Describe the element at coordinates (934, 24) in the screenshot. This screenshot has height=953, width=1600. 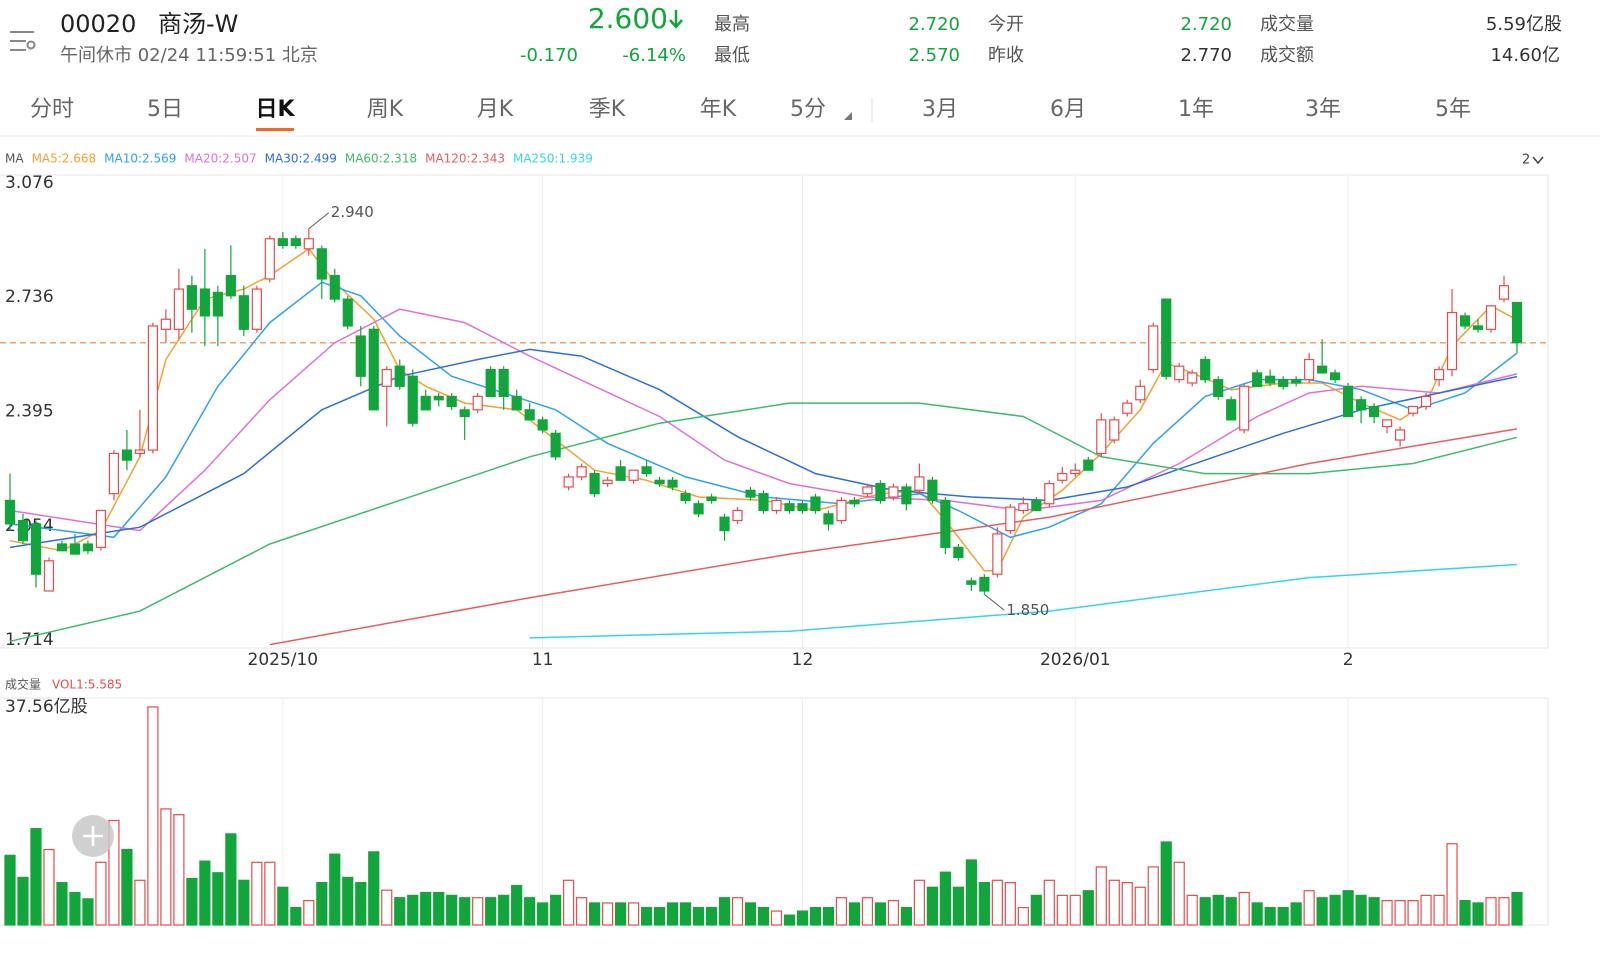
I see `stat-value: 2.720` at that location.